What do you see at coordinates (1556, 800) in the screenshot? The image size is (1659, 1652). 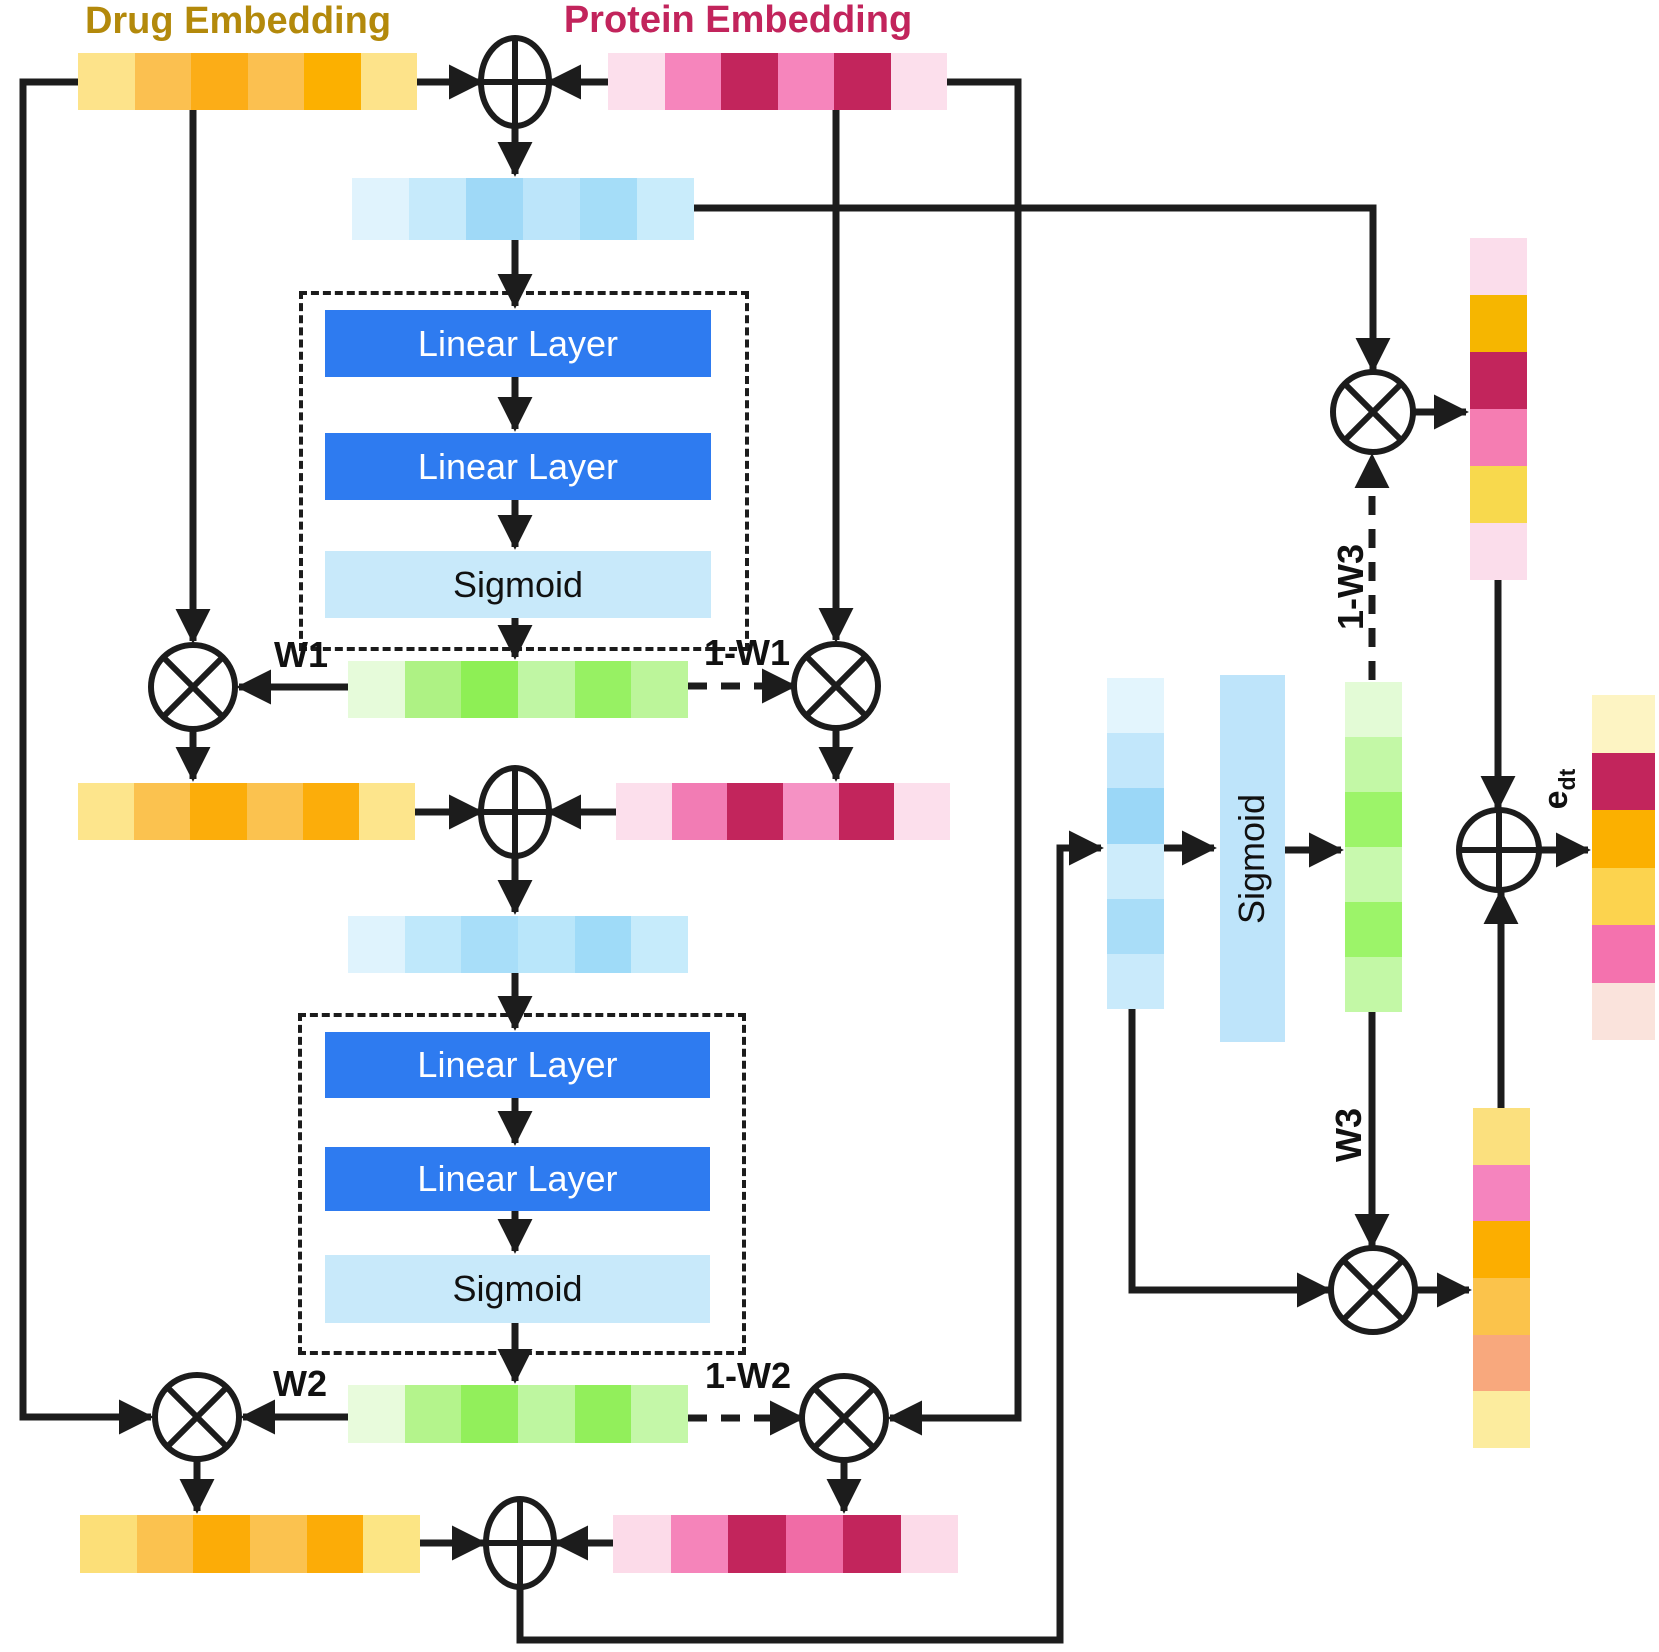 I see `edt-base: e` at bounding box center [1556, 800].